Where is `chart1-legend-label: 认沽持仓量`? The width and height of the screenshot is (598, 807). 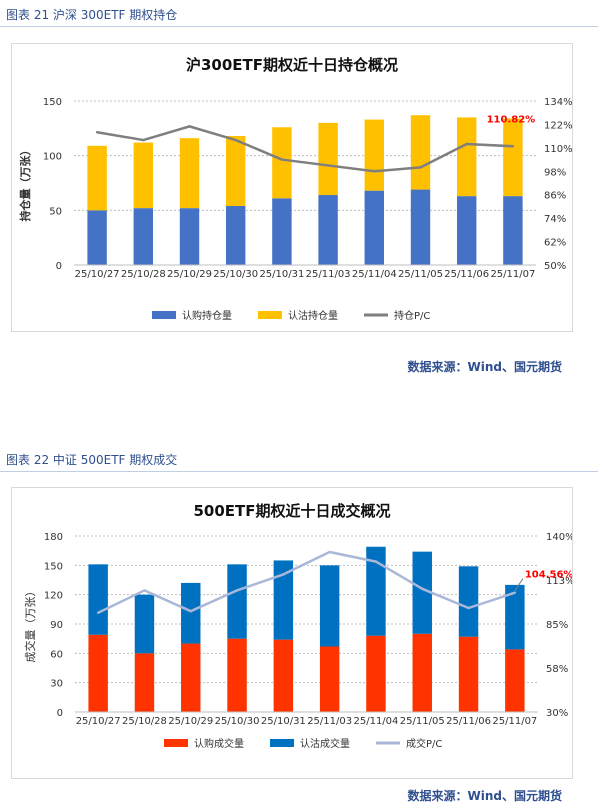
chart1-legend-label: 认沽持仓量 is located at coordinates (313, 315).